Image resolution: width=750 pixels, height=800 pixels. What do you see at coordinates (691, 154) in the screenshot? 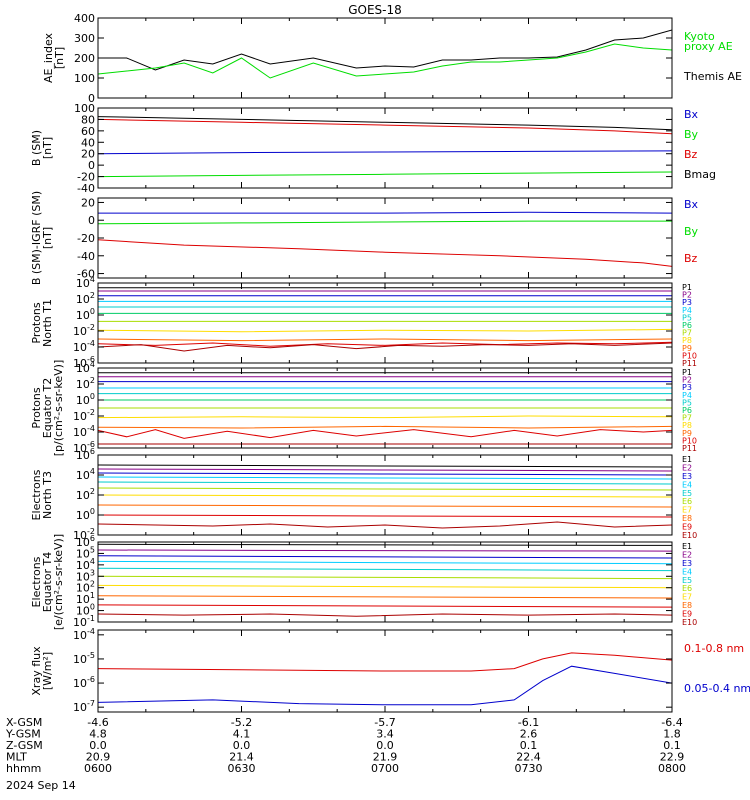
I see `legend-entry: Bz` at bounding box center [691, 154].